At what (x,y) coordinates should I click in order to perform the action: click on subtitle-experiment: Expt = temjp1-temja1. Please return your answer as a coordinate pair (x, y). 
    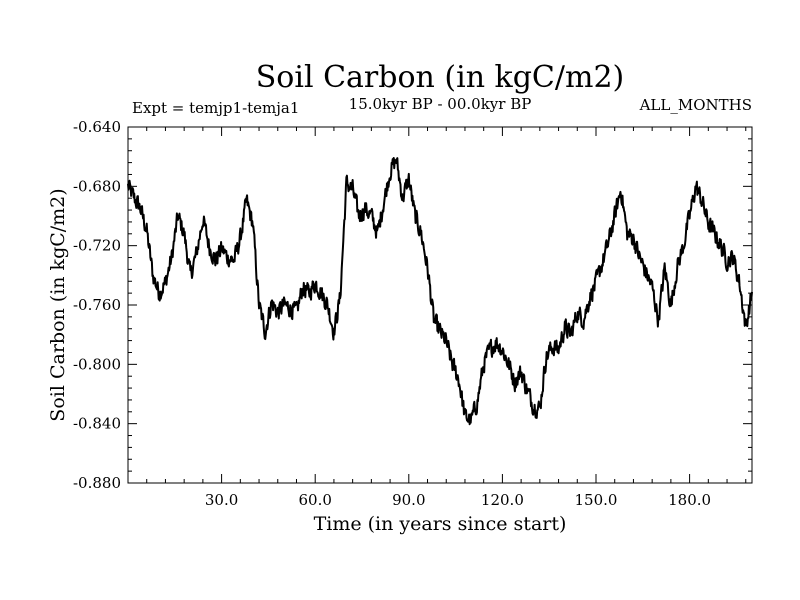
    Looking at the image, I should click on (215, 108).